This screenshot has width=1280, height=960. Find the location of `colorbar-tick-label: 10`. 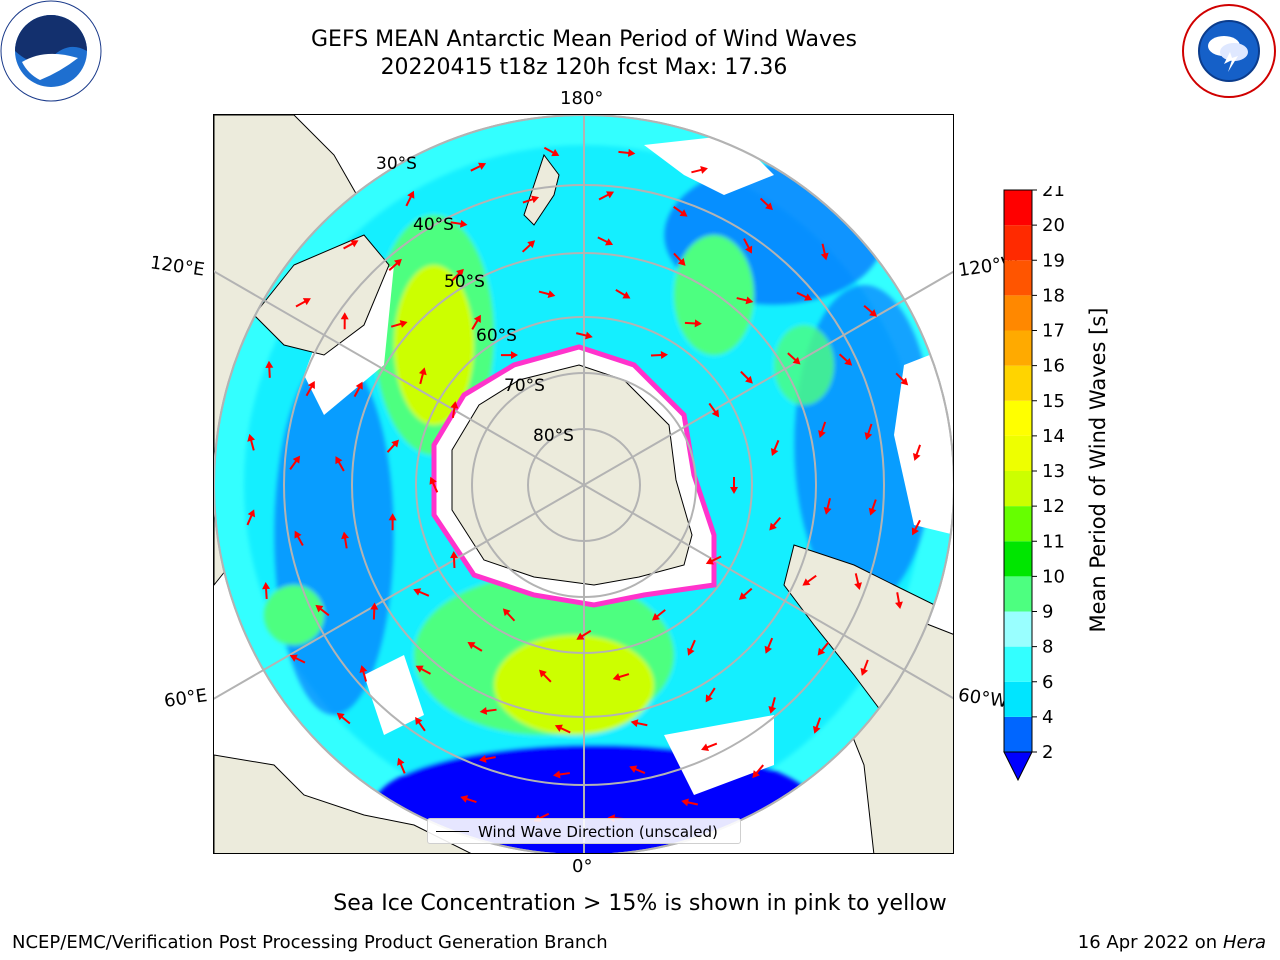

colorbar-tick-label: 10 is located at coordinates (1053, 576).